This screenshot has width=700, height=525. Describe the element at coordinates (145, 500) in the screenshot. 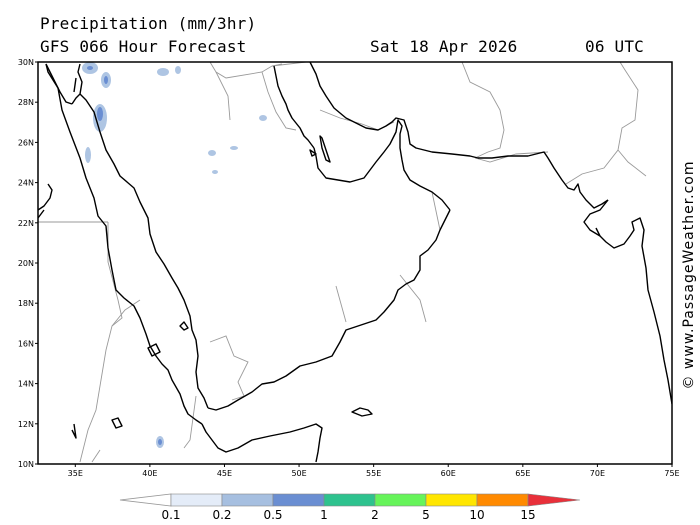

I see `legend-underflow` at that location.